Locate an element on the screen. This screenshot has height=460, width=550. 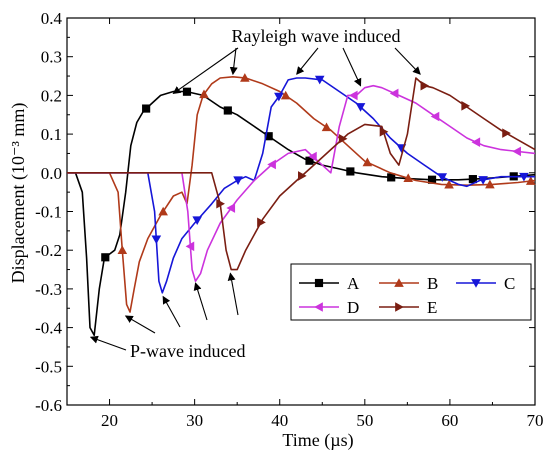
x-tick-label: 40 is located at coordinates (279, 420).